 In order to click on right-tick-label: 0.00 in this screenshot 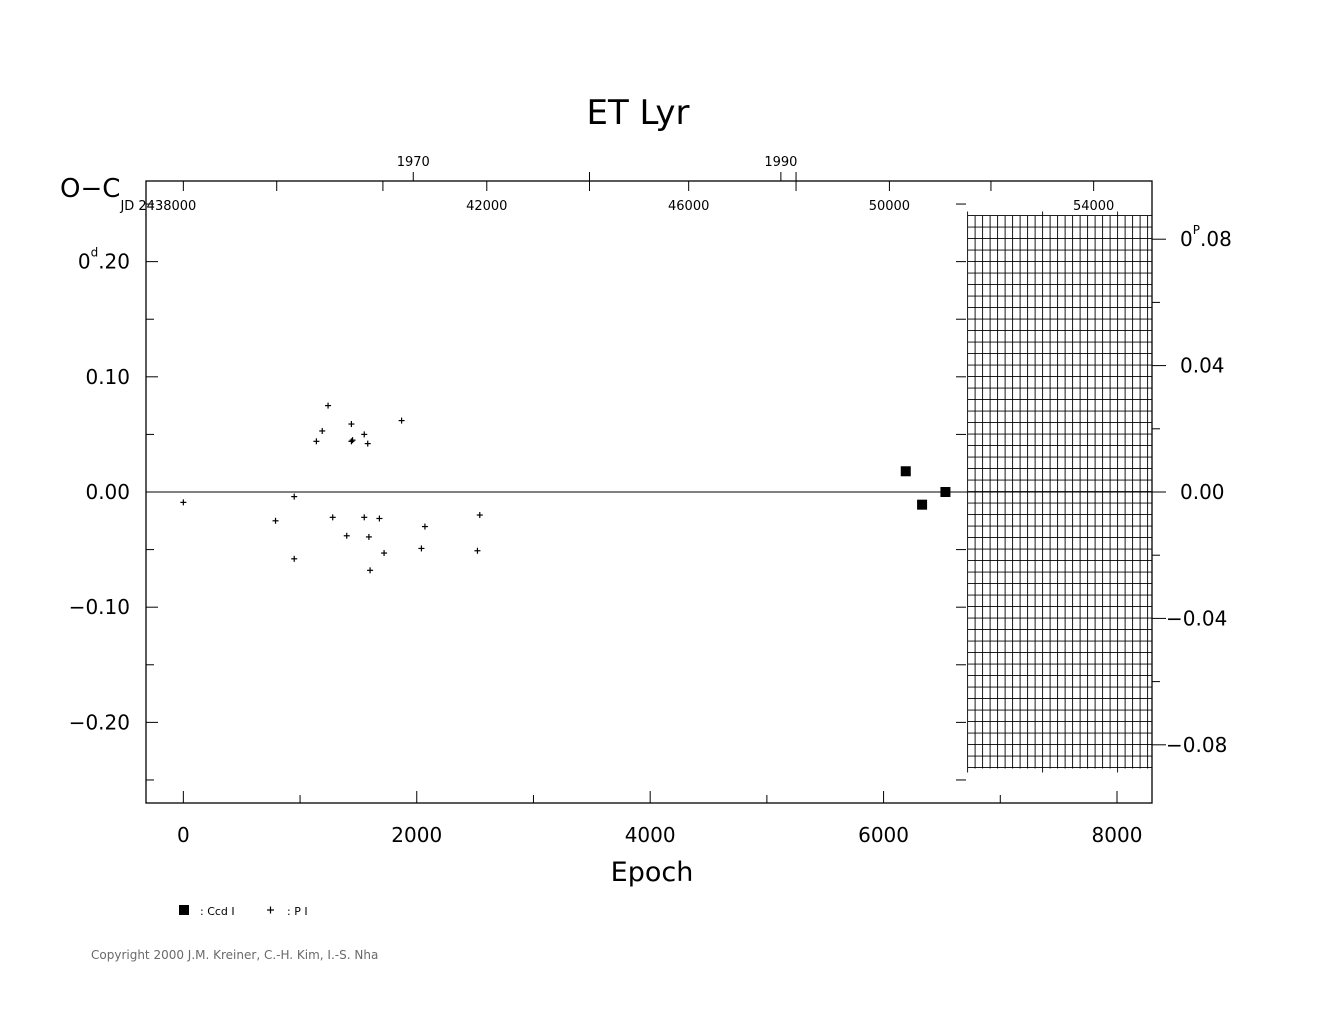, I will do `click(1202, 492)`.